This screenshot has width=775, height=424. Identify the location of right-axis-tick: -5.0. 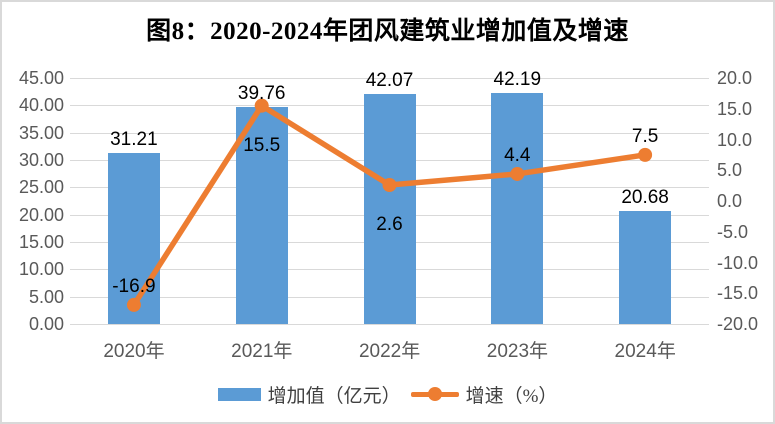
(733, 231).